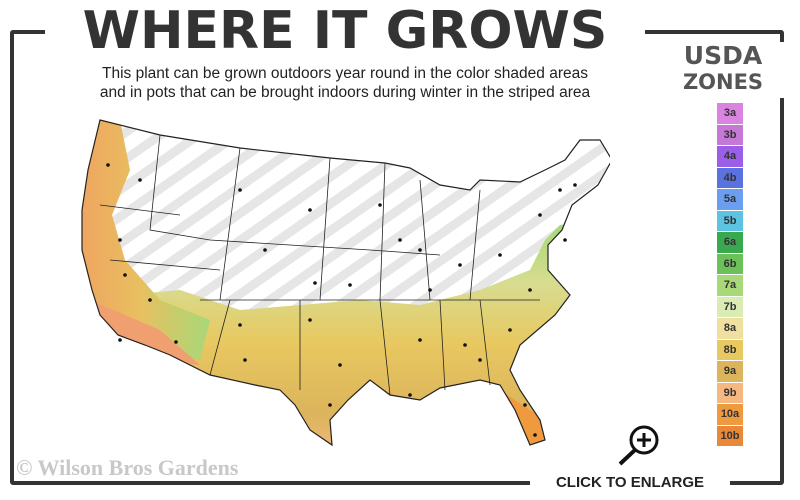 This screenshot has height=500, width=800. I want to click on zone-swatch-5a: 5a, so click(730, 200).